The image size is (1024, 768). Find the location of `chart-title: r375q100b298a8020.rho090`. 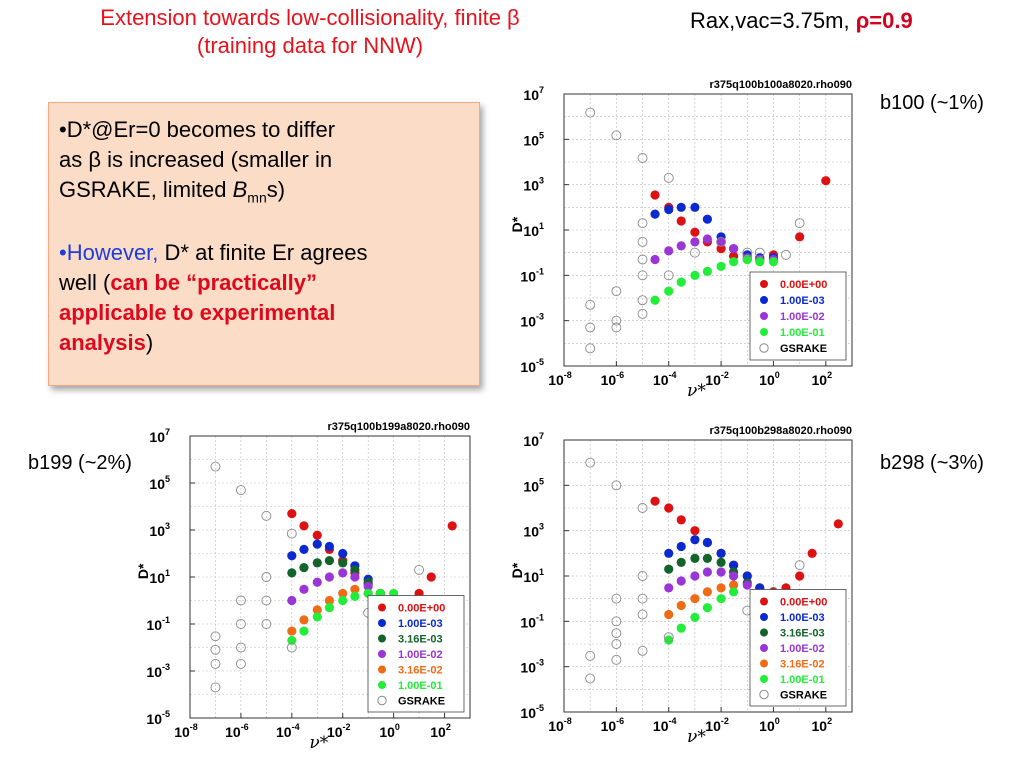

chart-title: r375q100b298a8020.rho090 is located at coordinates (781, 431).